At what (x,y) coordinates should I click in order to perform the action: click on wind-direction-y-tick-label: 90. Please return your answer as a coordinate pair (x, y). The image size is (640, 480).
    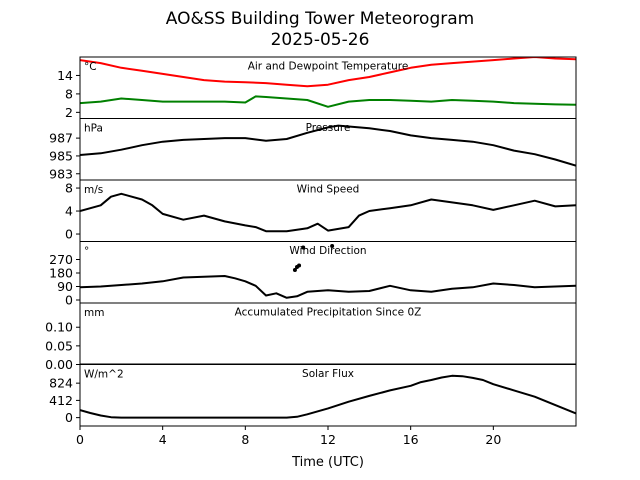
    Looking at the image, I should click on (65, 286).